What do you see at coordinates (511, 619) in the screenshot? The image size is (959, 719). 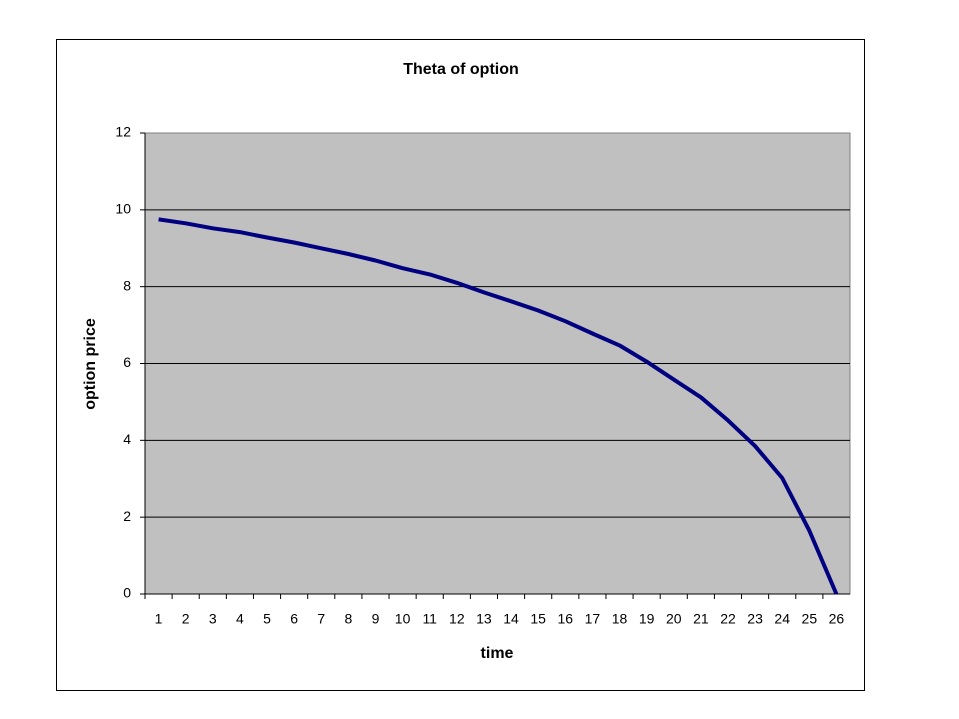 I see `x-tick-label: 14` at bounding box center [511, 619].